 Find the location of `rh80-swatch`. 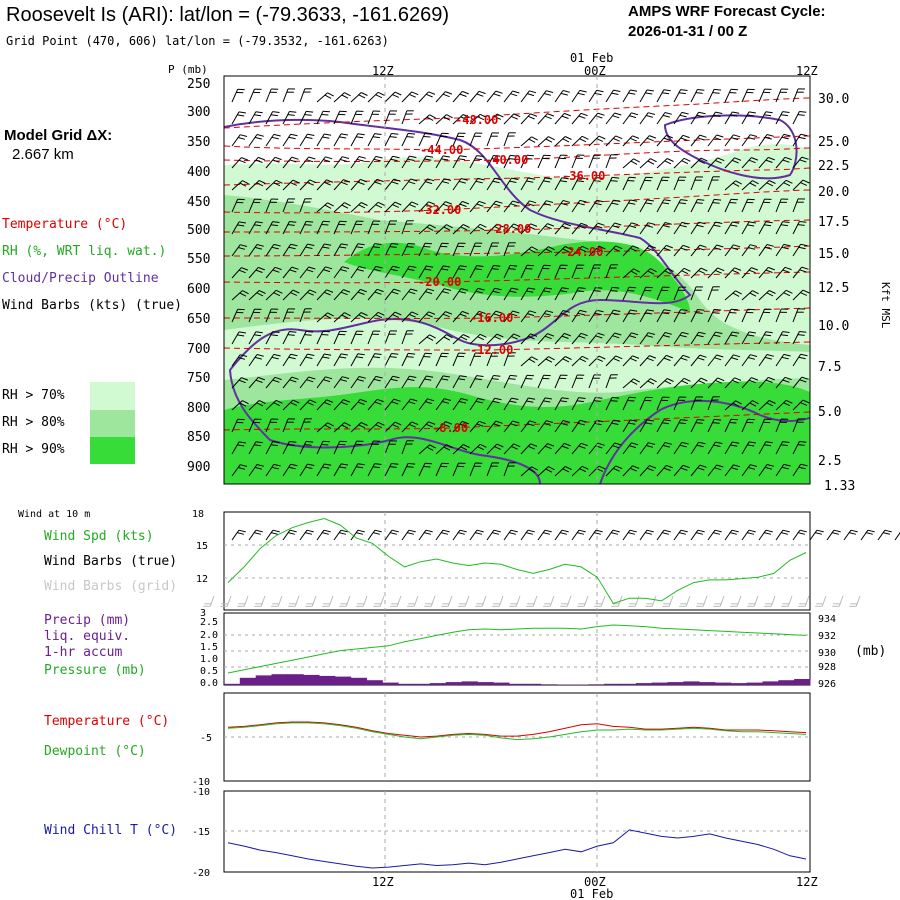

rh80-swatch is located at coordinates (112, 423).